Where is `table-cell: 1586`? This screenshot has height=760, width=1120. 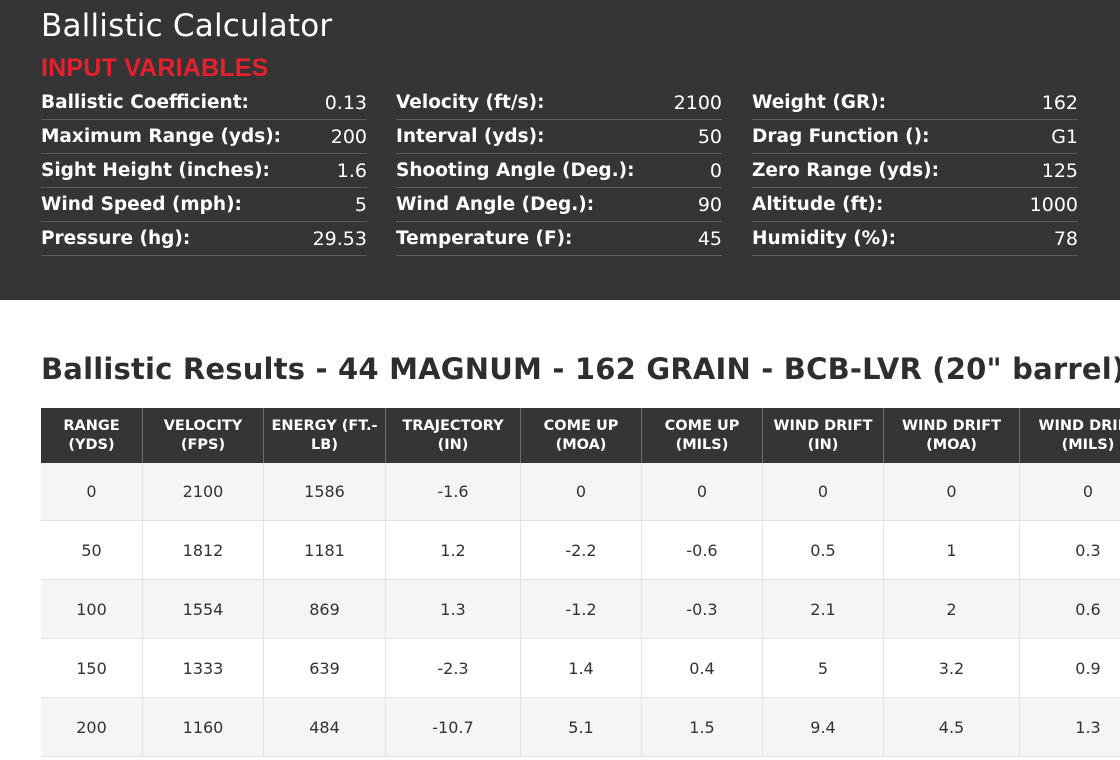
table-cell: 1586 is located at coordinates (324, 492).